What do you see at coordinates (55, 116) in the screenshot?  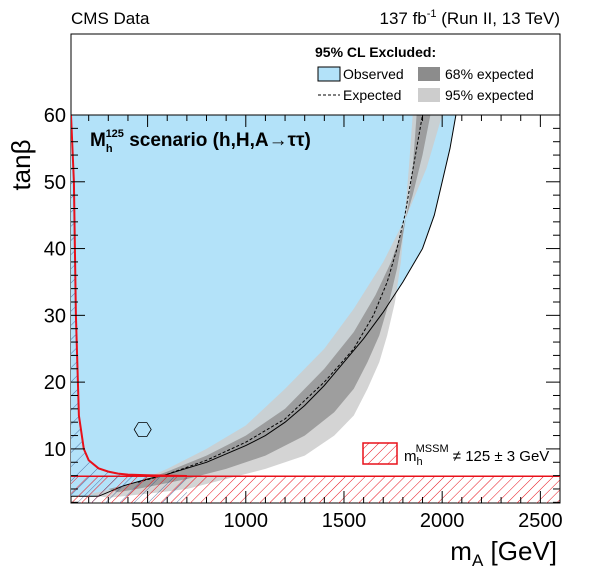 I see `y-tick-label: 60` at bounding box center [55, 116].